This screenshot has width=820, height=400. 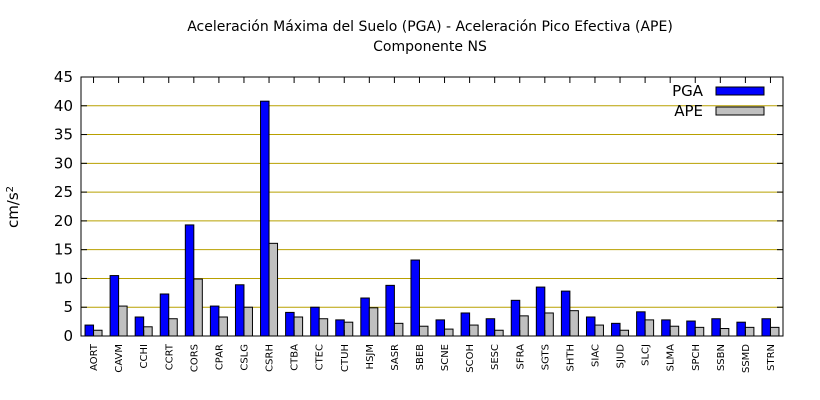 What do you see at coordinates (430, 47) in the screenshot?
I see `chart-subtitle: Componente NS` at bounding box center [430, 47].